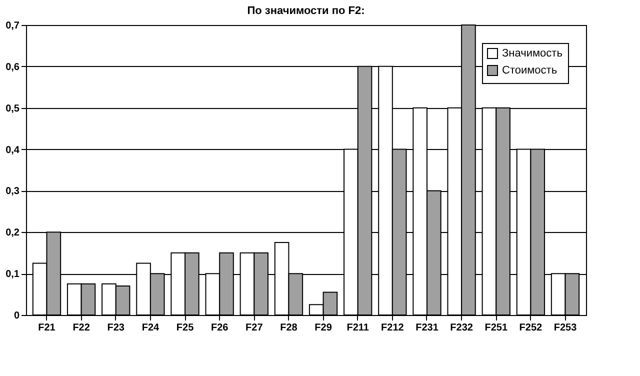 The height and width of the screenshot is (376, 640). Describe the element at coordinates (13, 192) in the screenshot. I see `y-tick-label: 0,3` at that location.